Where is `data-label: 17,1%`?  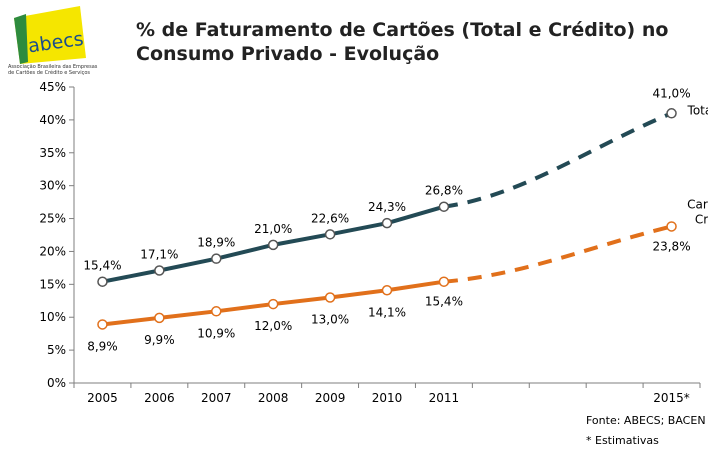
data-label: 17,1% is located at coordinates (159, 255).